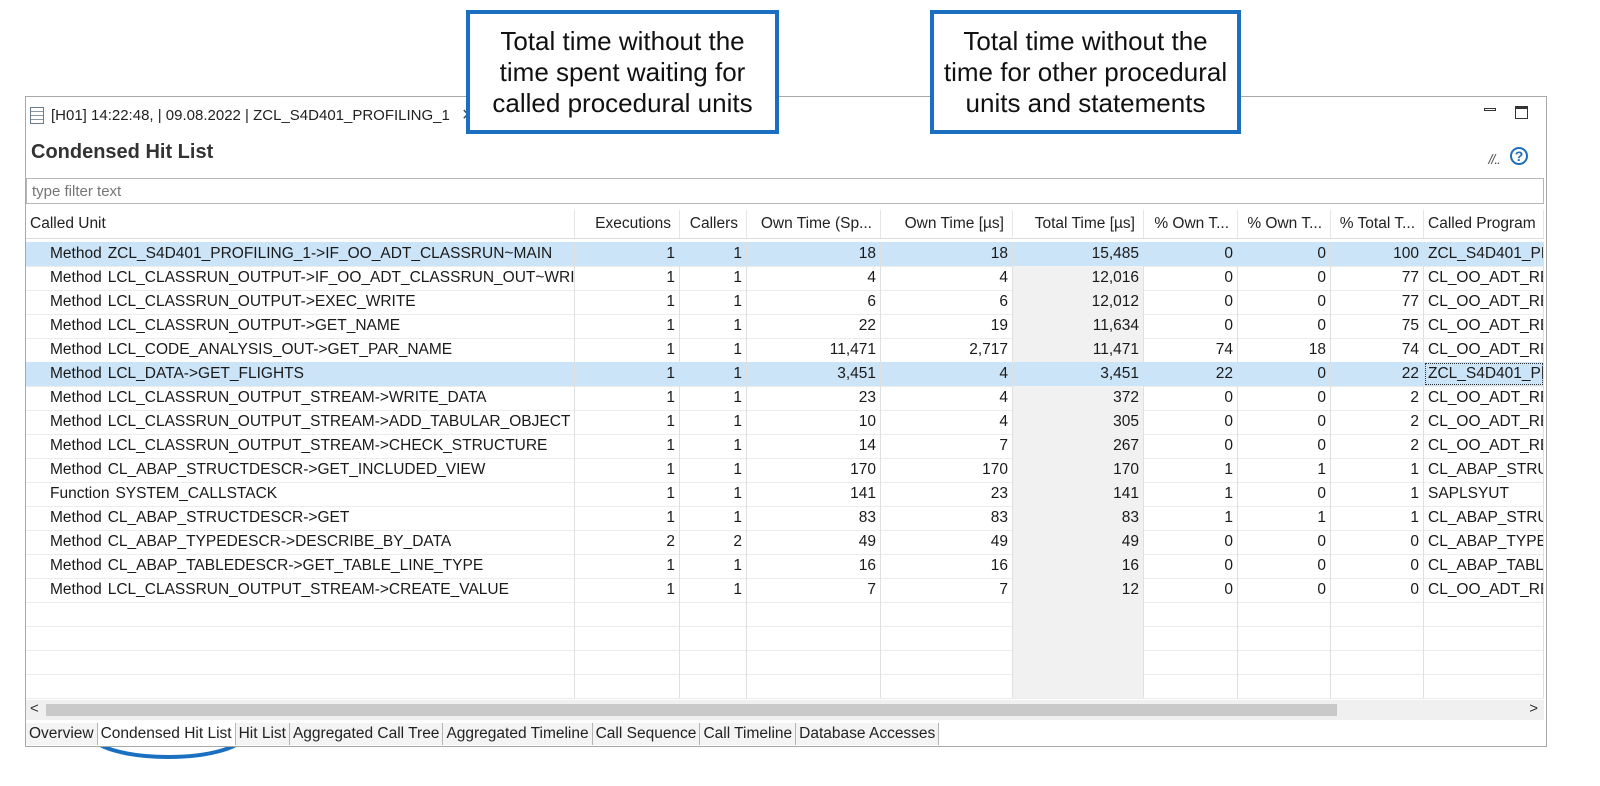 The height and width of the screenshot is (786, 1600). I want to click on cell-own-time: 6, so click(947, 302).